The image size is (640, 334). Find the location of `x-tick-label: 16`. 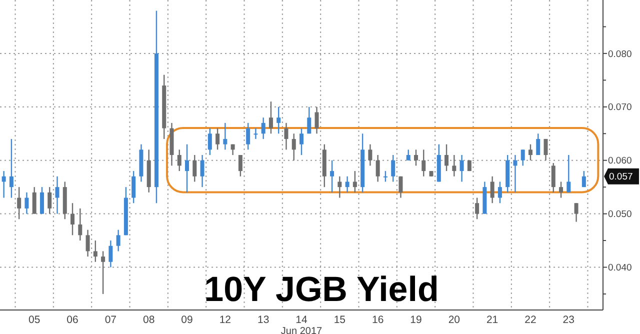

x-tick-label: 16 is located at coordinates (378, 320).